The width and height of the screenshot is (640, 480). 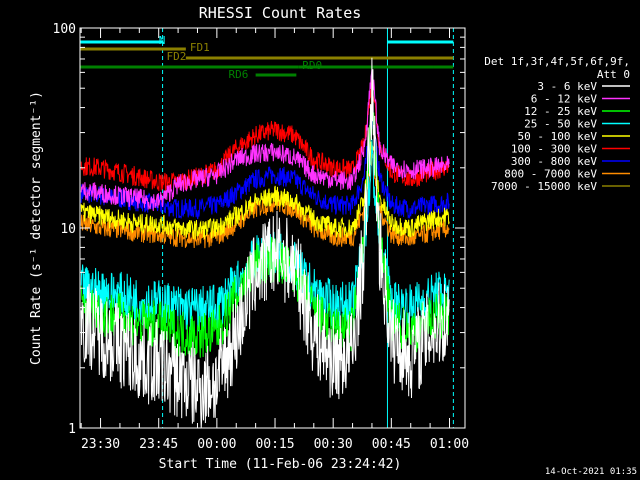 I want to click on legend-label: 7000 - 15000 keV, so click(x=544, y=186).